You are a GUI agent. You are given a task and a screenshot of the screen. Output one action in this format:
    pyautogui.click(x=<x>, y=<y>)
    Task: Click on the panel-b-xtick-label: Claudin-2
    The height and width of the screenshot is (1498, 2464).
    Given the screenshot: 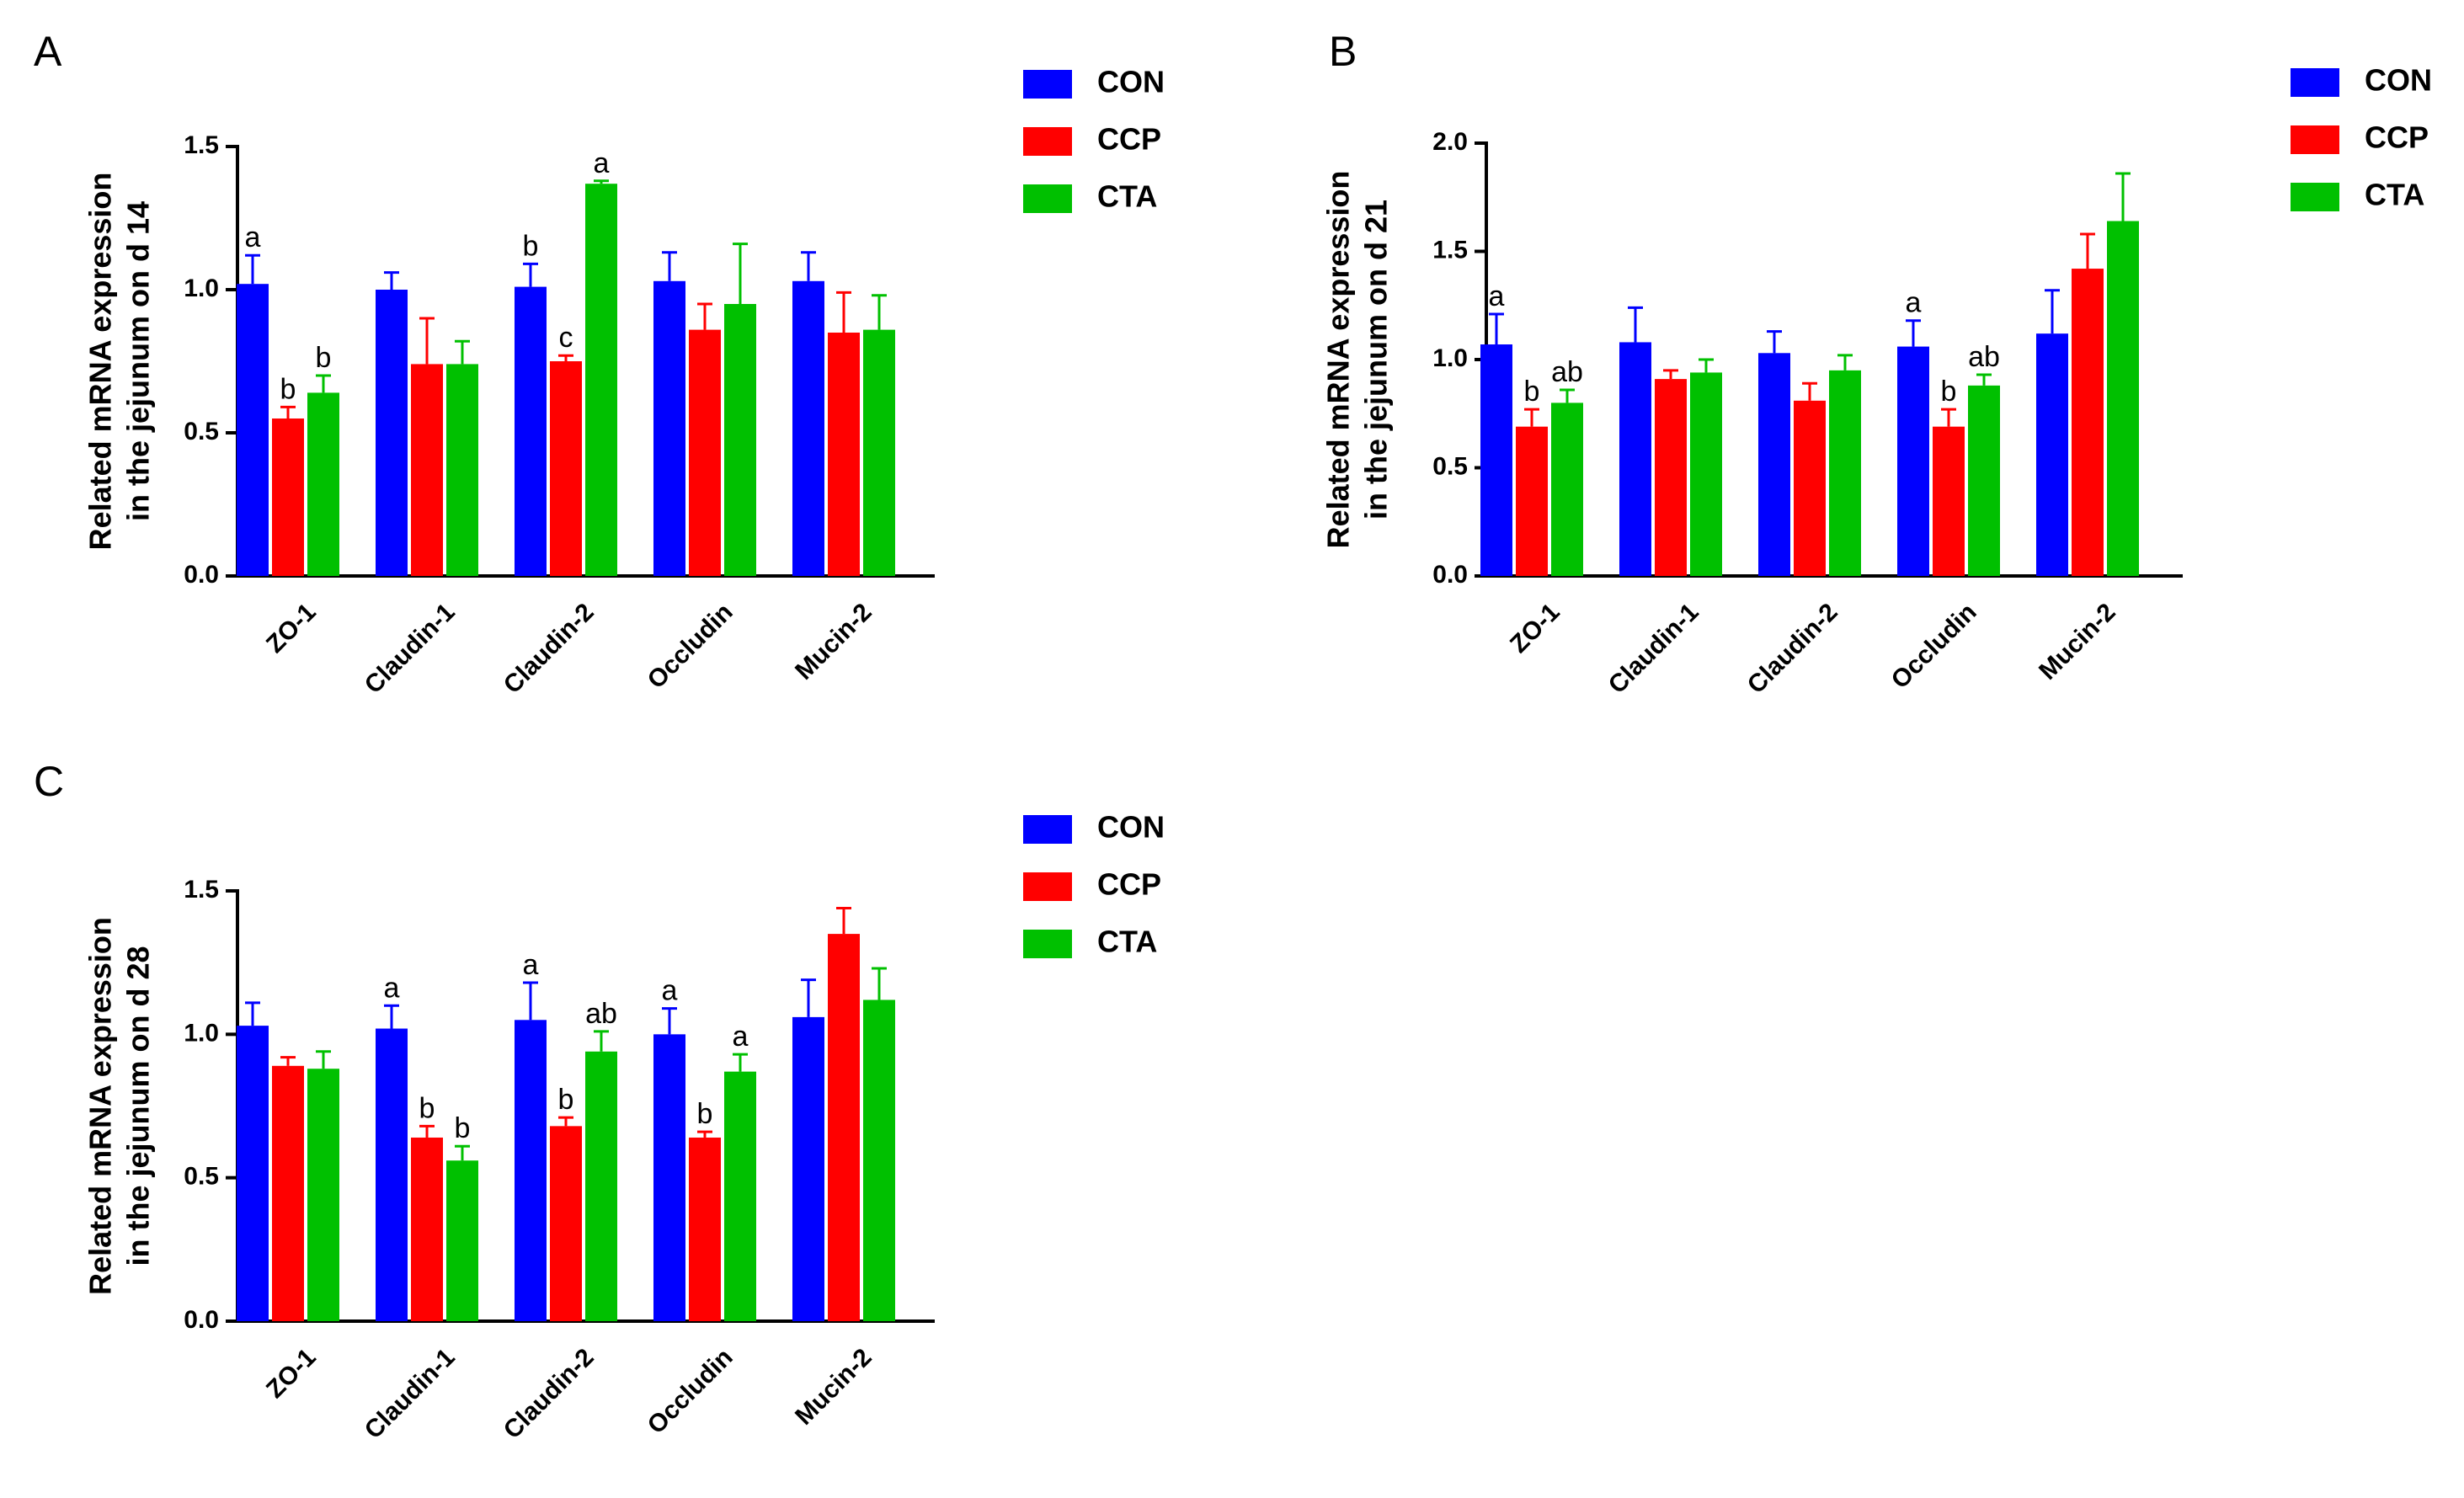 What is the action you would take?
    pyautogui.click(x=1792, y=649)
    